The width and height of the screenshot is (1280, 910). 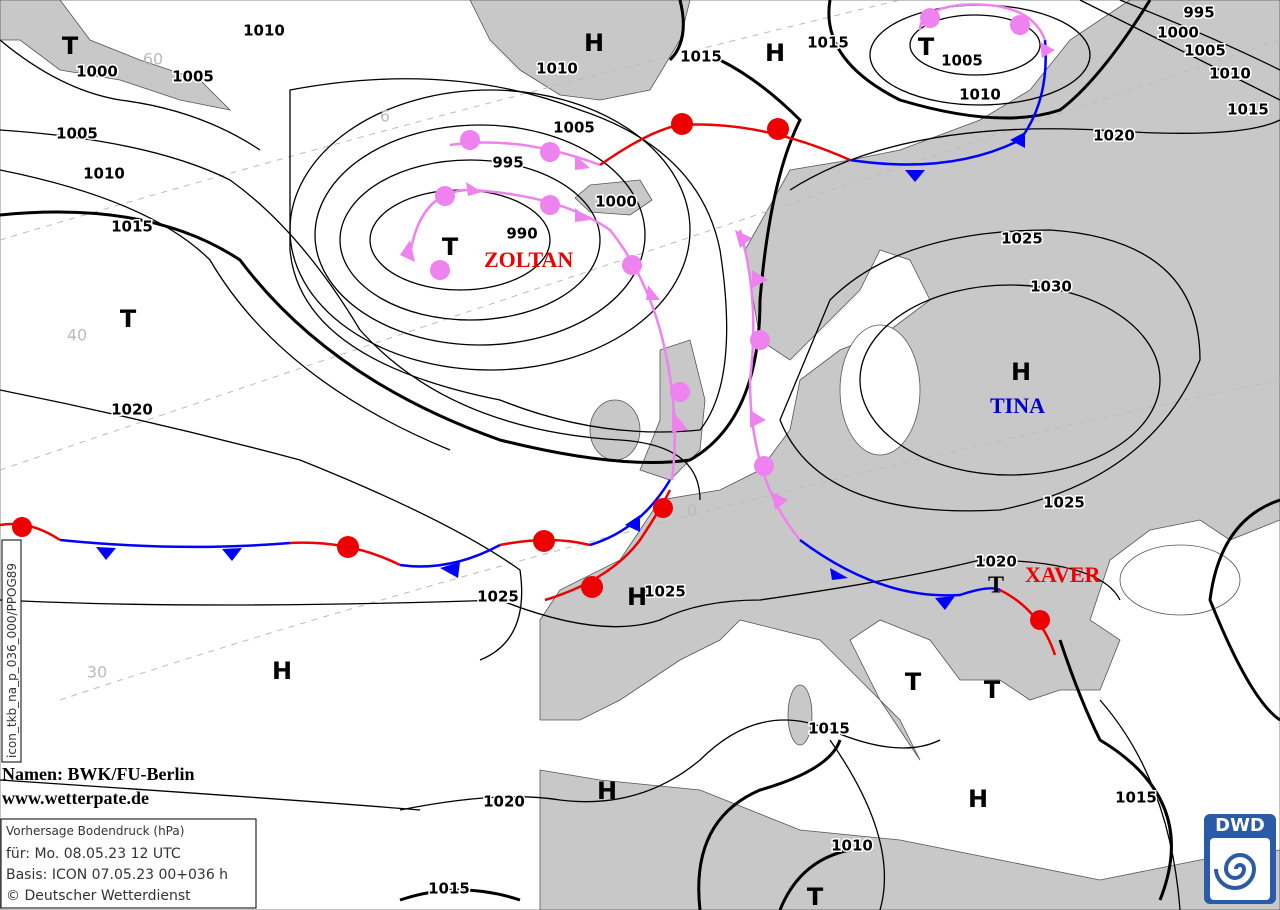 I want to click on info-line: Basis: ICON 07.05.23 00+036 h, so click(x=117, y=875).